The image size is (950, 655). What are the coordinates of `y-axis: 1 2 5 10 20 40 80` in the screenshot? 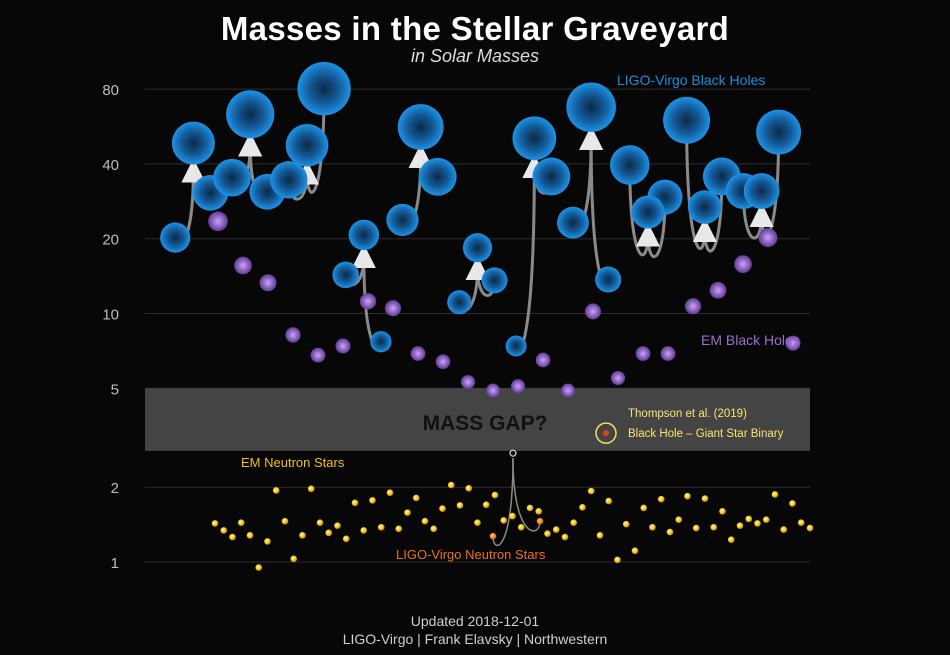 It's located at (110, 327).